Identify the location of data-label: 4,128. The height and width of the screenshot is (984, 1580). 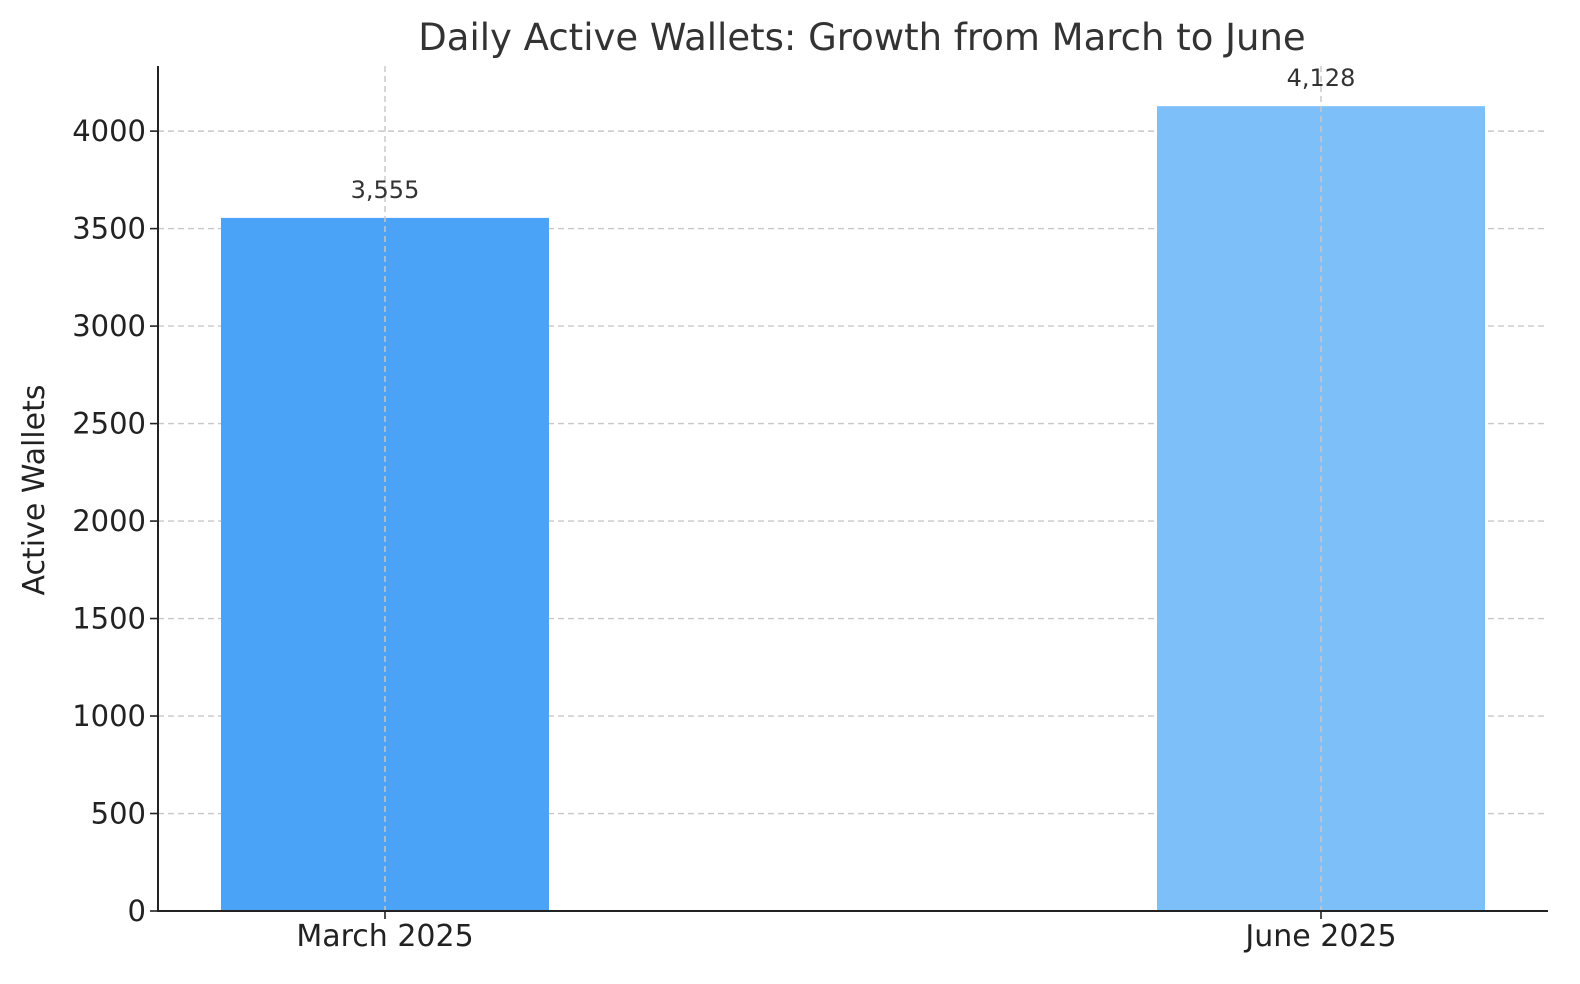
(1321, 78).